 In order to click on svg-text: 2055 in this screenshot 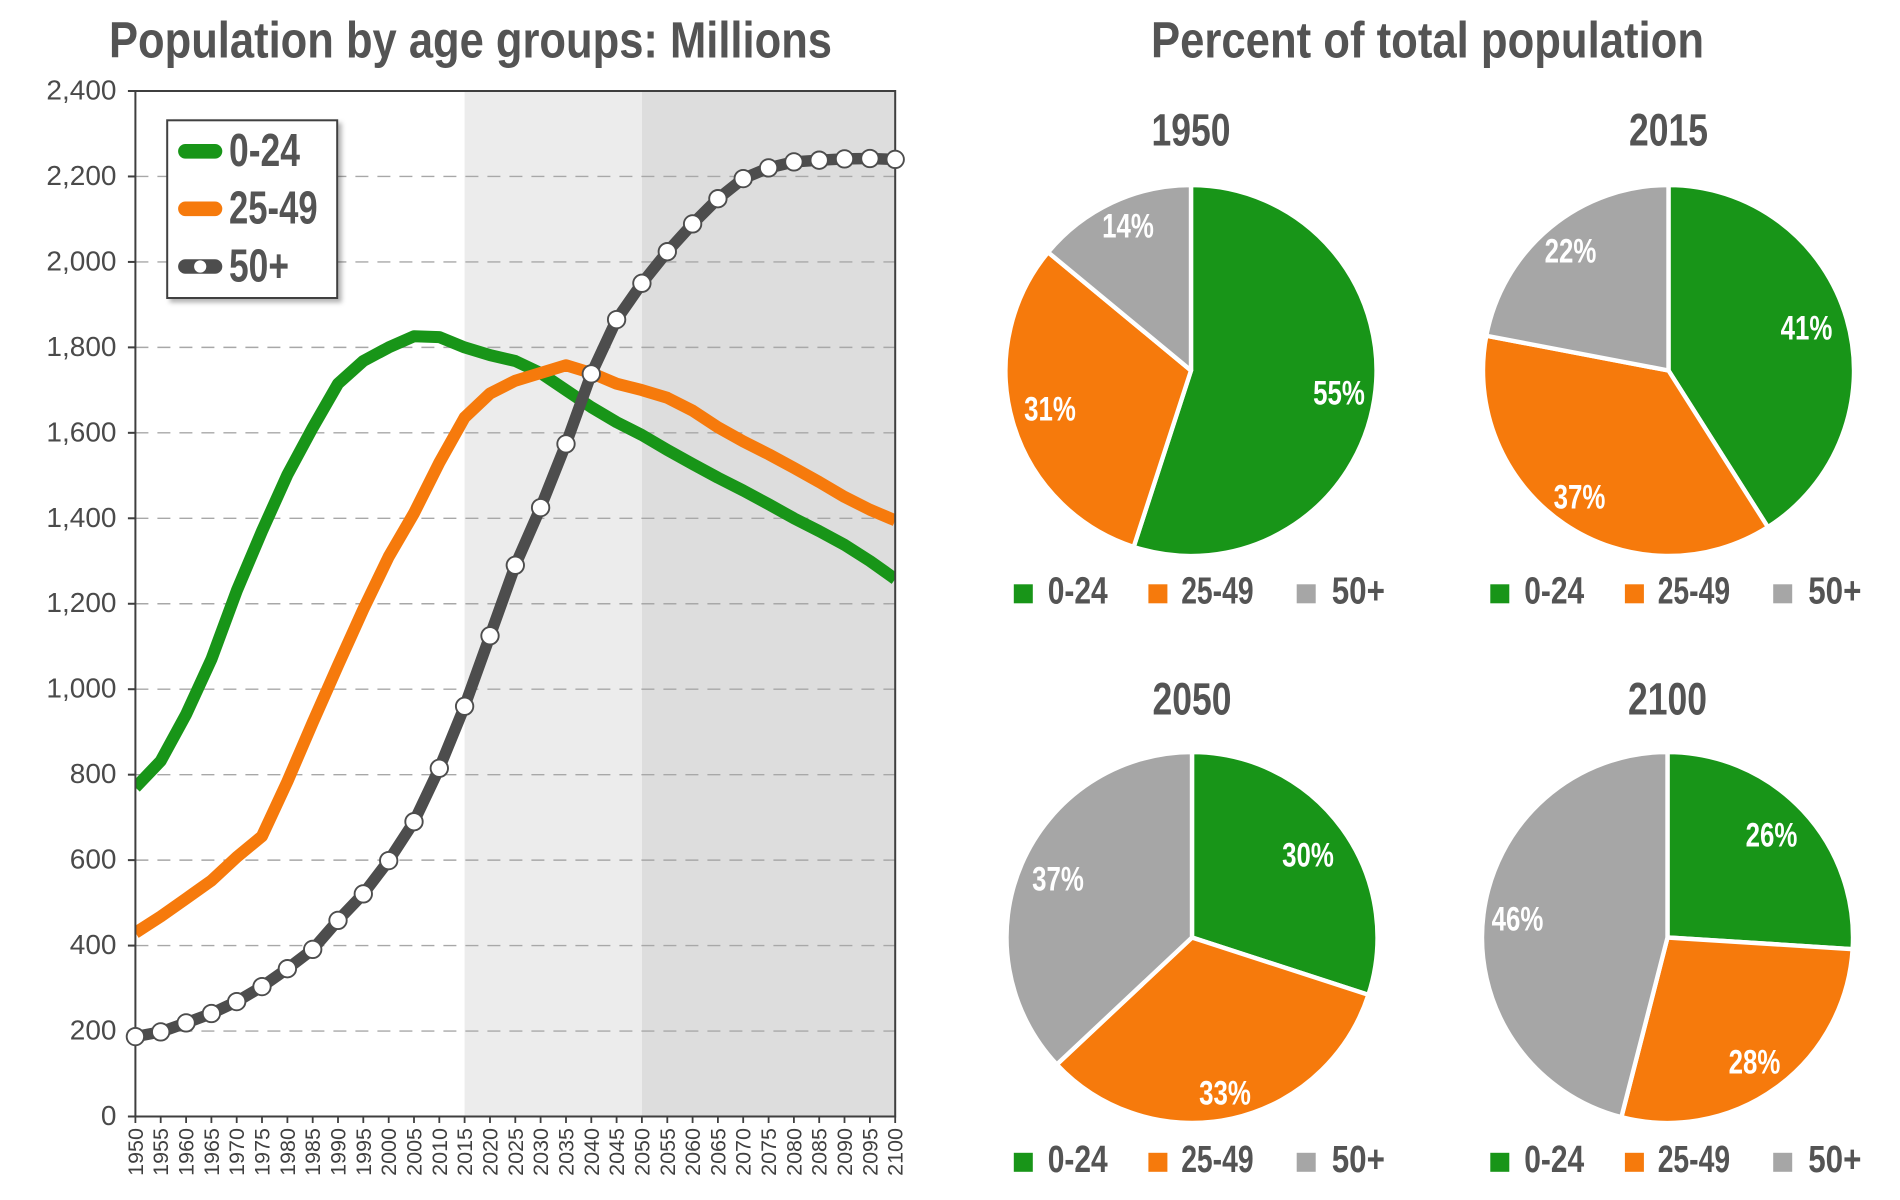, I will do `click(668, 1152)`.